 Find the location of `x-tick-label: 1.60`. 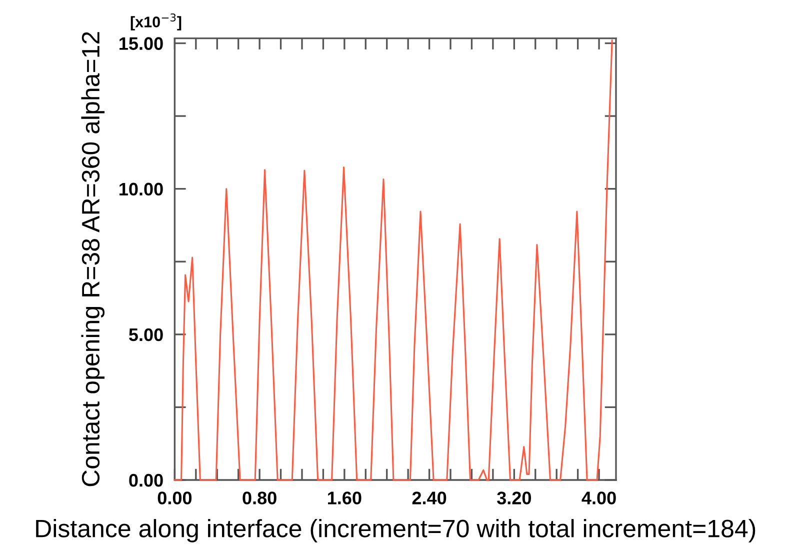

x-tick-label: 1.60 is located at coordinates (345, 498).